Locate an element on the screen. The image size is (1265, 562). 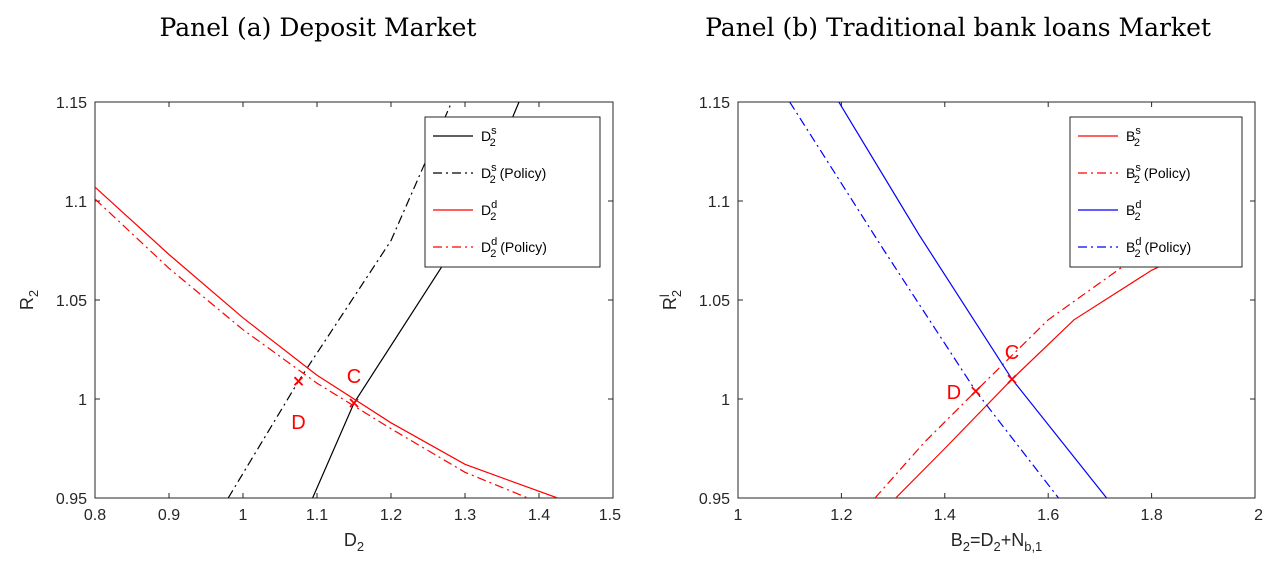
legend: Bs 2 Bs 2 (Policy) Bd 2 Bd 2 (Policy) is located at coordinates (1156, 192).